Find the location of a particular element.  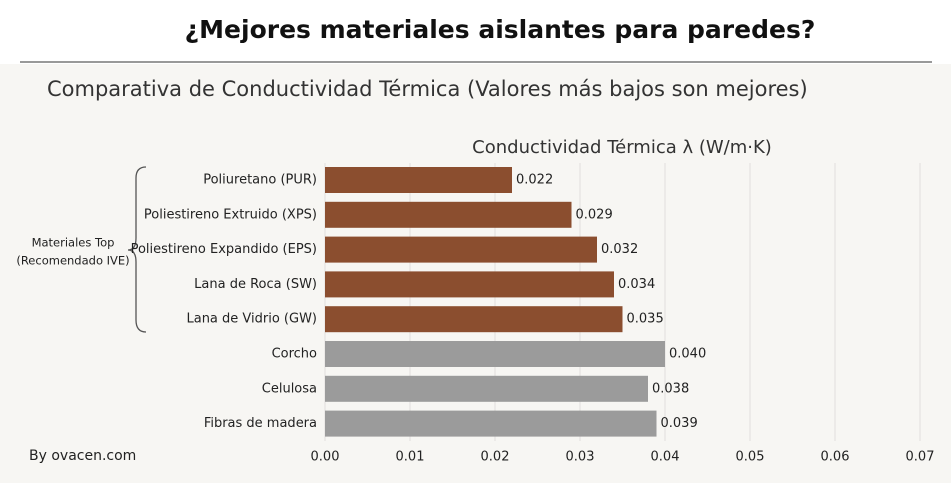

y-tick-label: Corcho is located at coordinates (294, 354).